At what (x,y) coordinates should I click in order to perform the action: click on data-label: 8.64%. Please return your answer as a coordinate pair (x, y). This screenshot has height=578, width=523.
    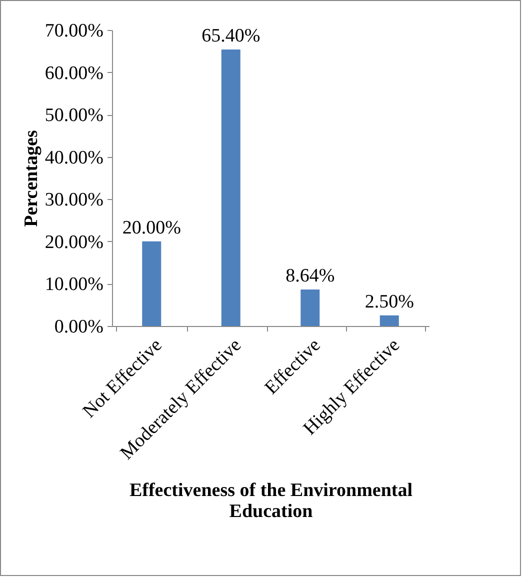
    Looking at the image, I should click on (310, 275).